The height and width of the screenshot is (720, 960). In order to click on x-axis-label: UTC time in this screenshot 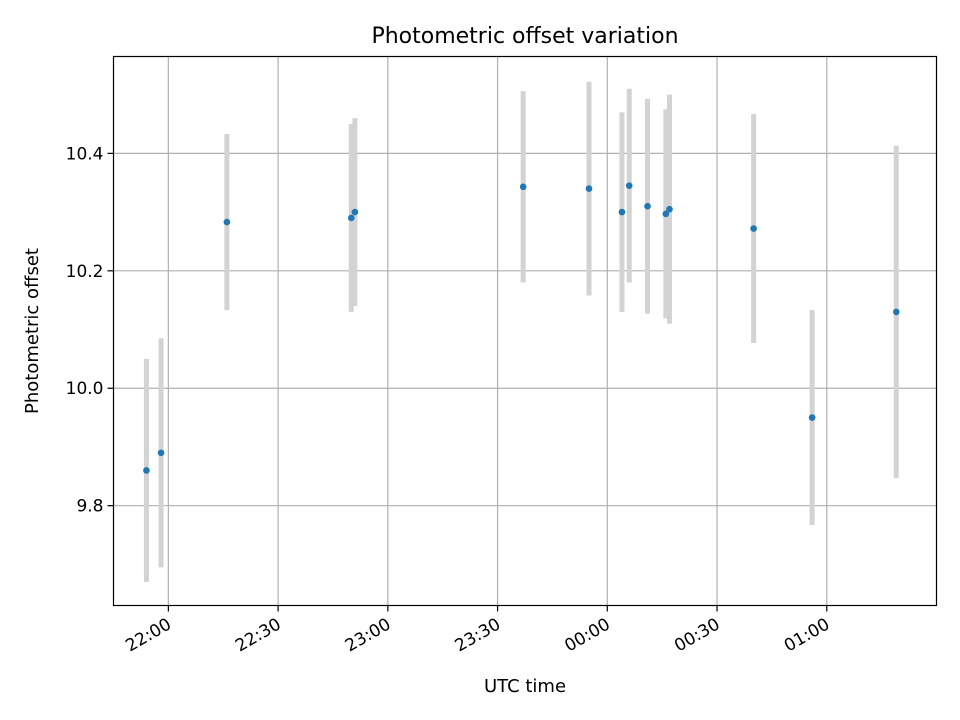, I will do `click(525, 686)`.